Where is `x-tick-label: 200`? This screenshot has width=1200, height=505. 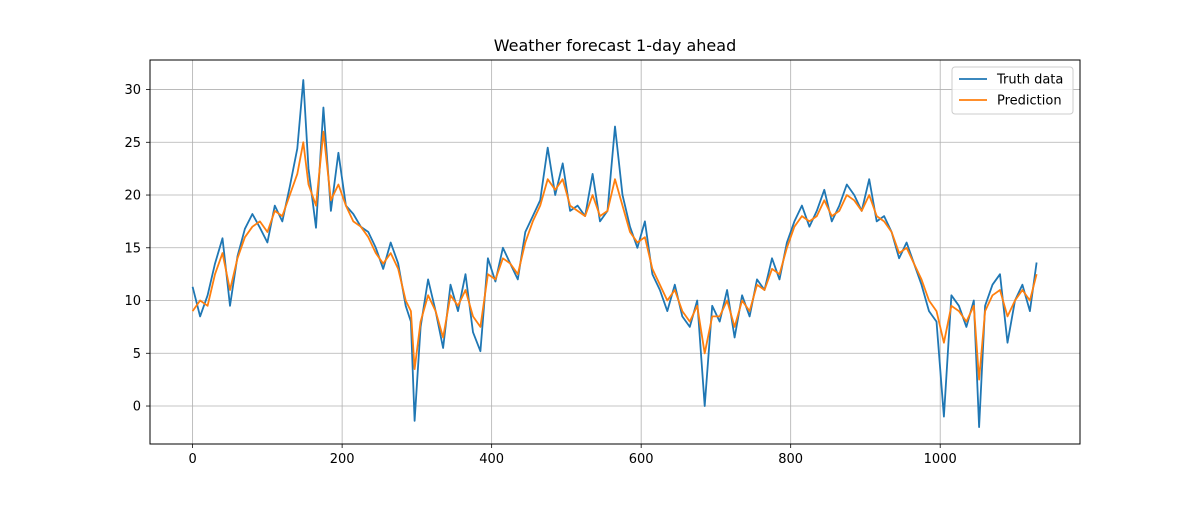 x-tick-label: 200 is located at coordinates (342, 459).